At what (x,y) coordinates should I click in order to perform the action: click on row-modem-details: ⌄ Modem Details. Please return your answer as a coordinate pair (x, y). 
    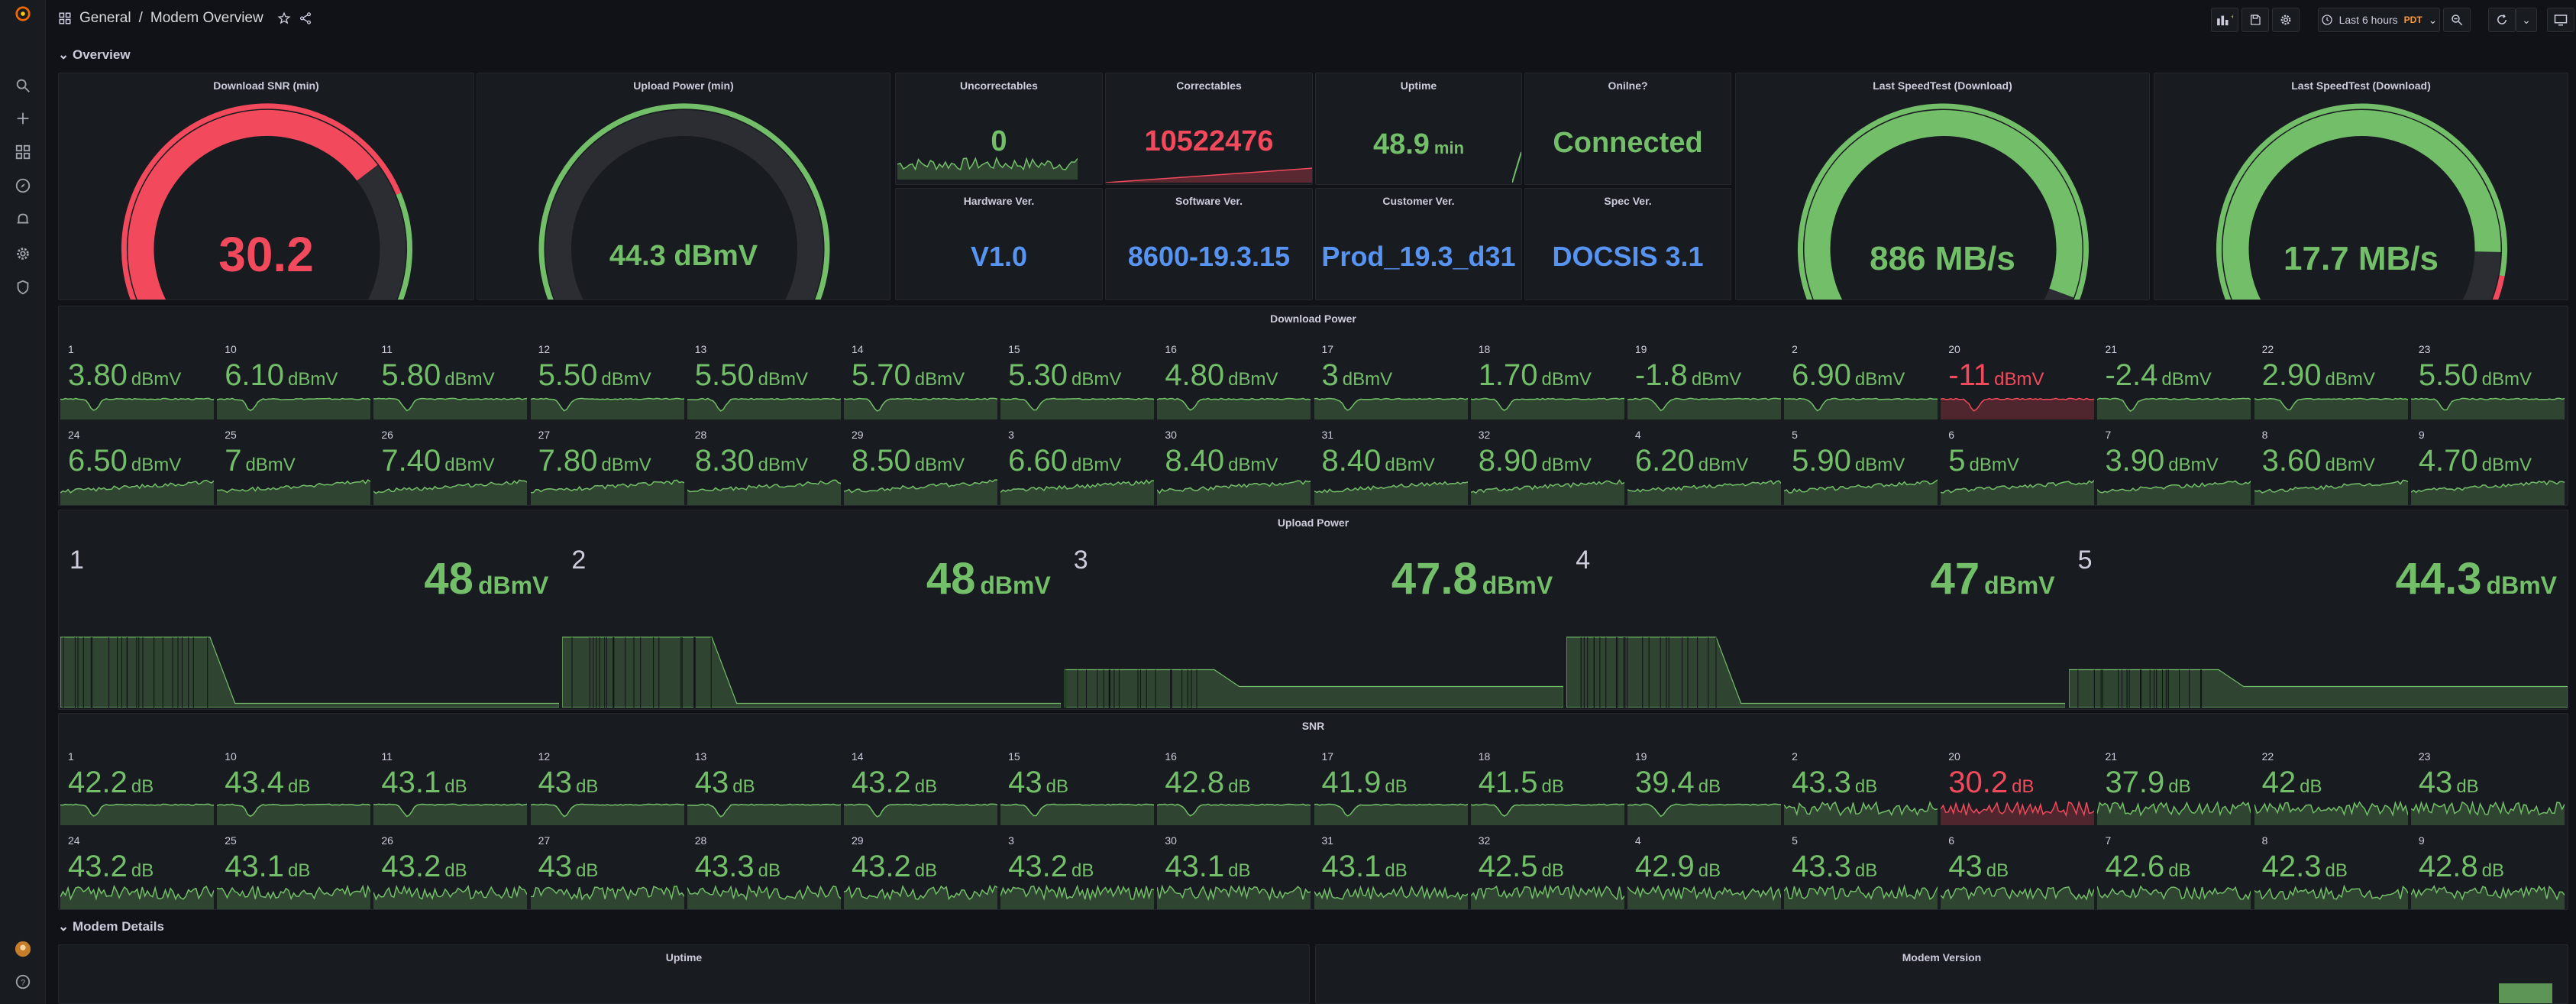
    Looking at the image, I should click on (111, 926).